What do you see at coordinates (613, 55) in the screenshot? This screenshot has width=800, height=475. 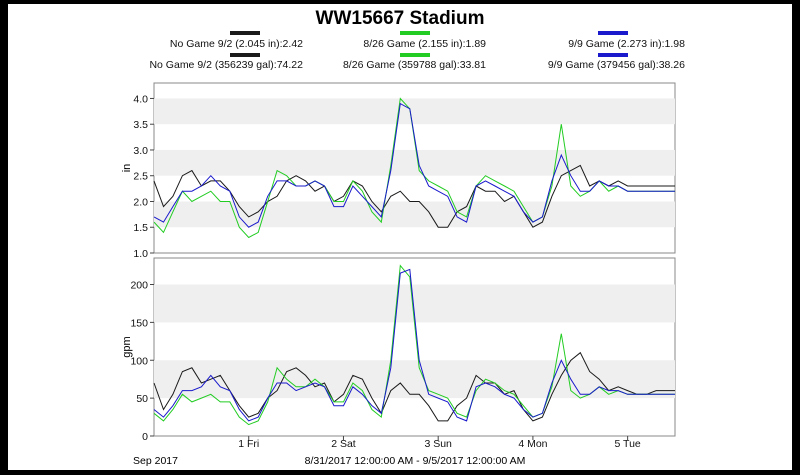 I see `legend-swatch-99-game-gal` at bounding box center [613, 55].